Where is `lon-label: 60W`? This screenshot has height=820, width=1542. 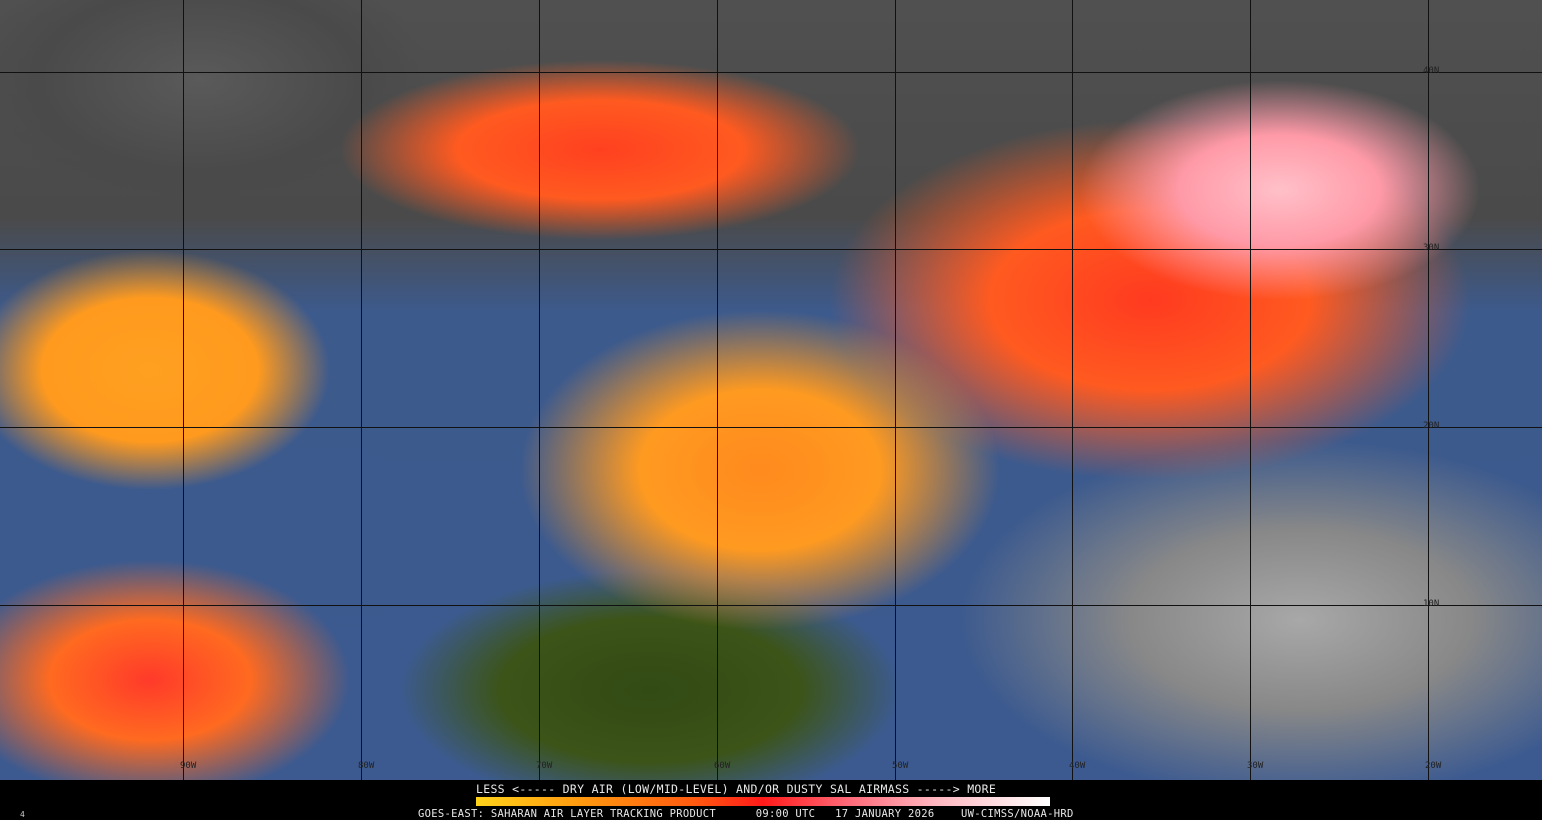 lon-label: 60W is located at coordinates (722, 766).